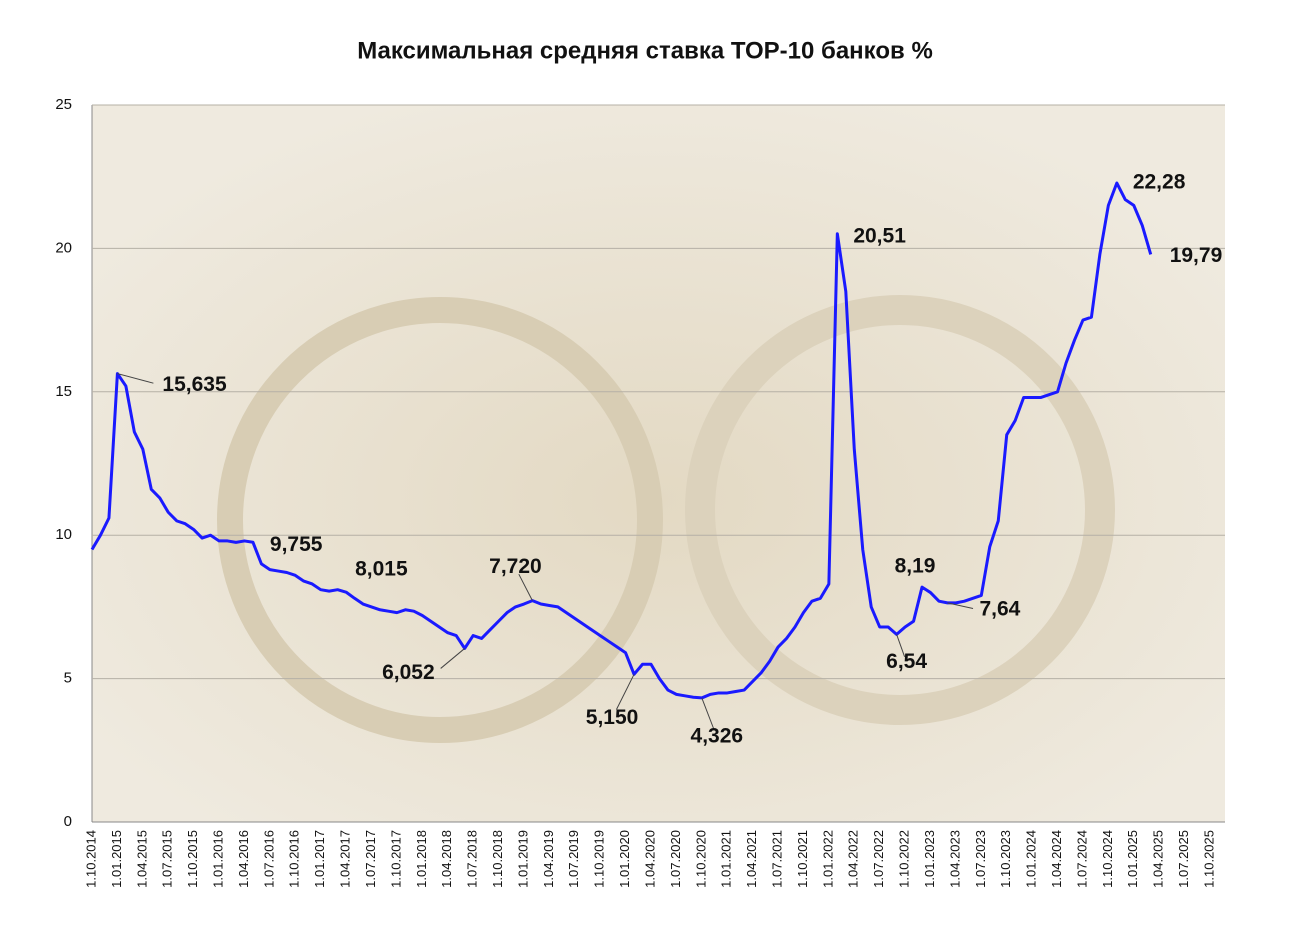 This screenshot has width=1290, height=942. What do you see at coordinates (296, 544) in the screenshot?
I see `value-label: 9,755` at bounding box center [296, 544].